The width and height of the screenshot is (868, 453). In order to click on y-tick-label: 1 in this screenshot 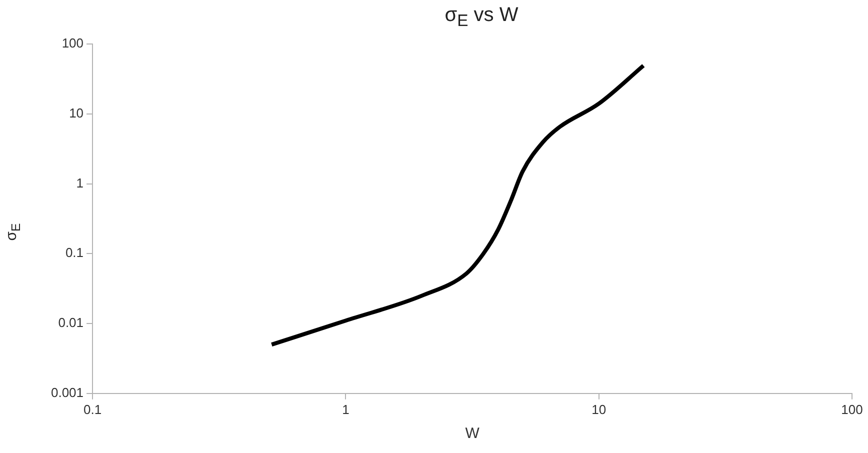, I will do `click(80, 182)`.